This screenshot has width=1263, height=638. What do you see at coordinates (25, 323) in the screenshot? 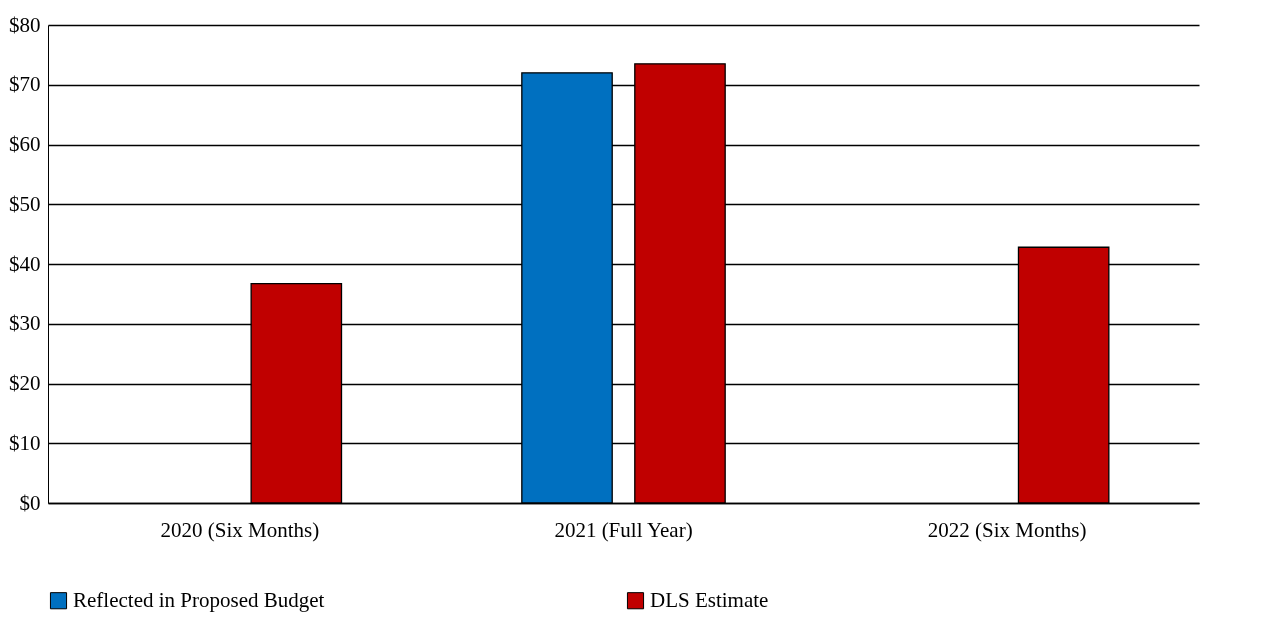
I see `y-tick-label: $30` at bounding box center [25, 323].